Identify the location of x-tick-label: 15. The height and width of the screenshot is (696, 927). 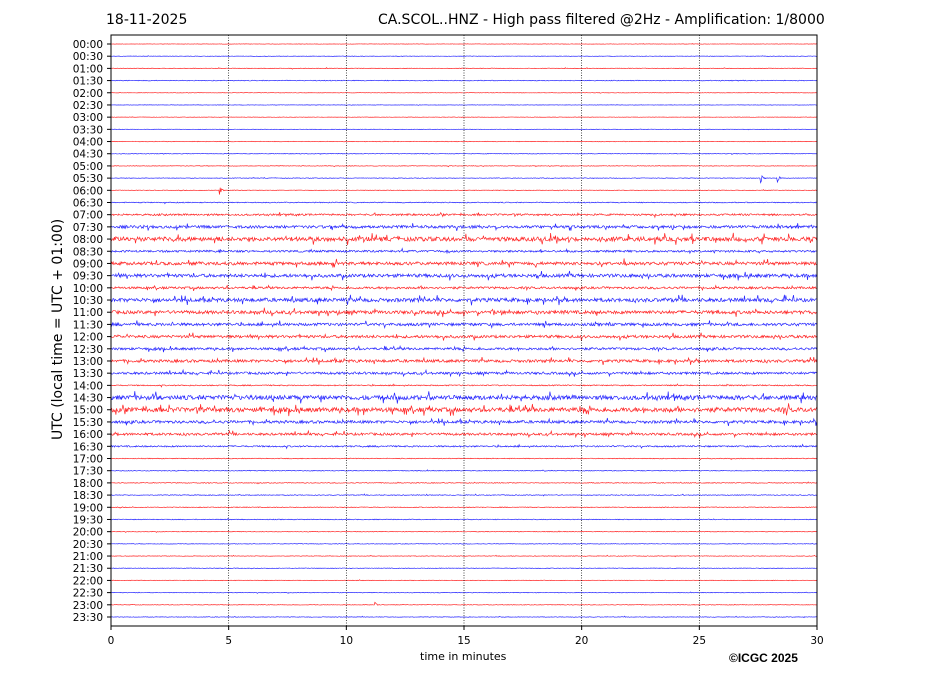
(463, 641).